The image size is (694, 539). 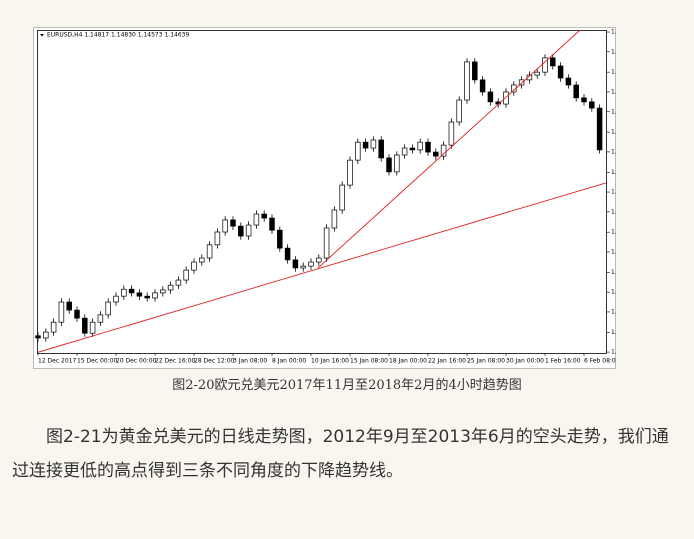 What do you see at coordinates (600, 361) in the screenshot?
I see `x-tick-label: 6 Feb 08:00` at bounding box center [600, 361].